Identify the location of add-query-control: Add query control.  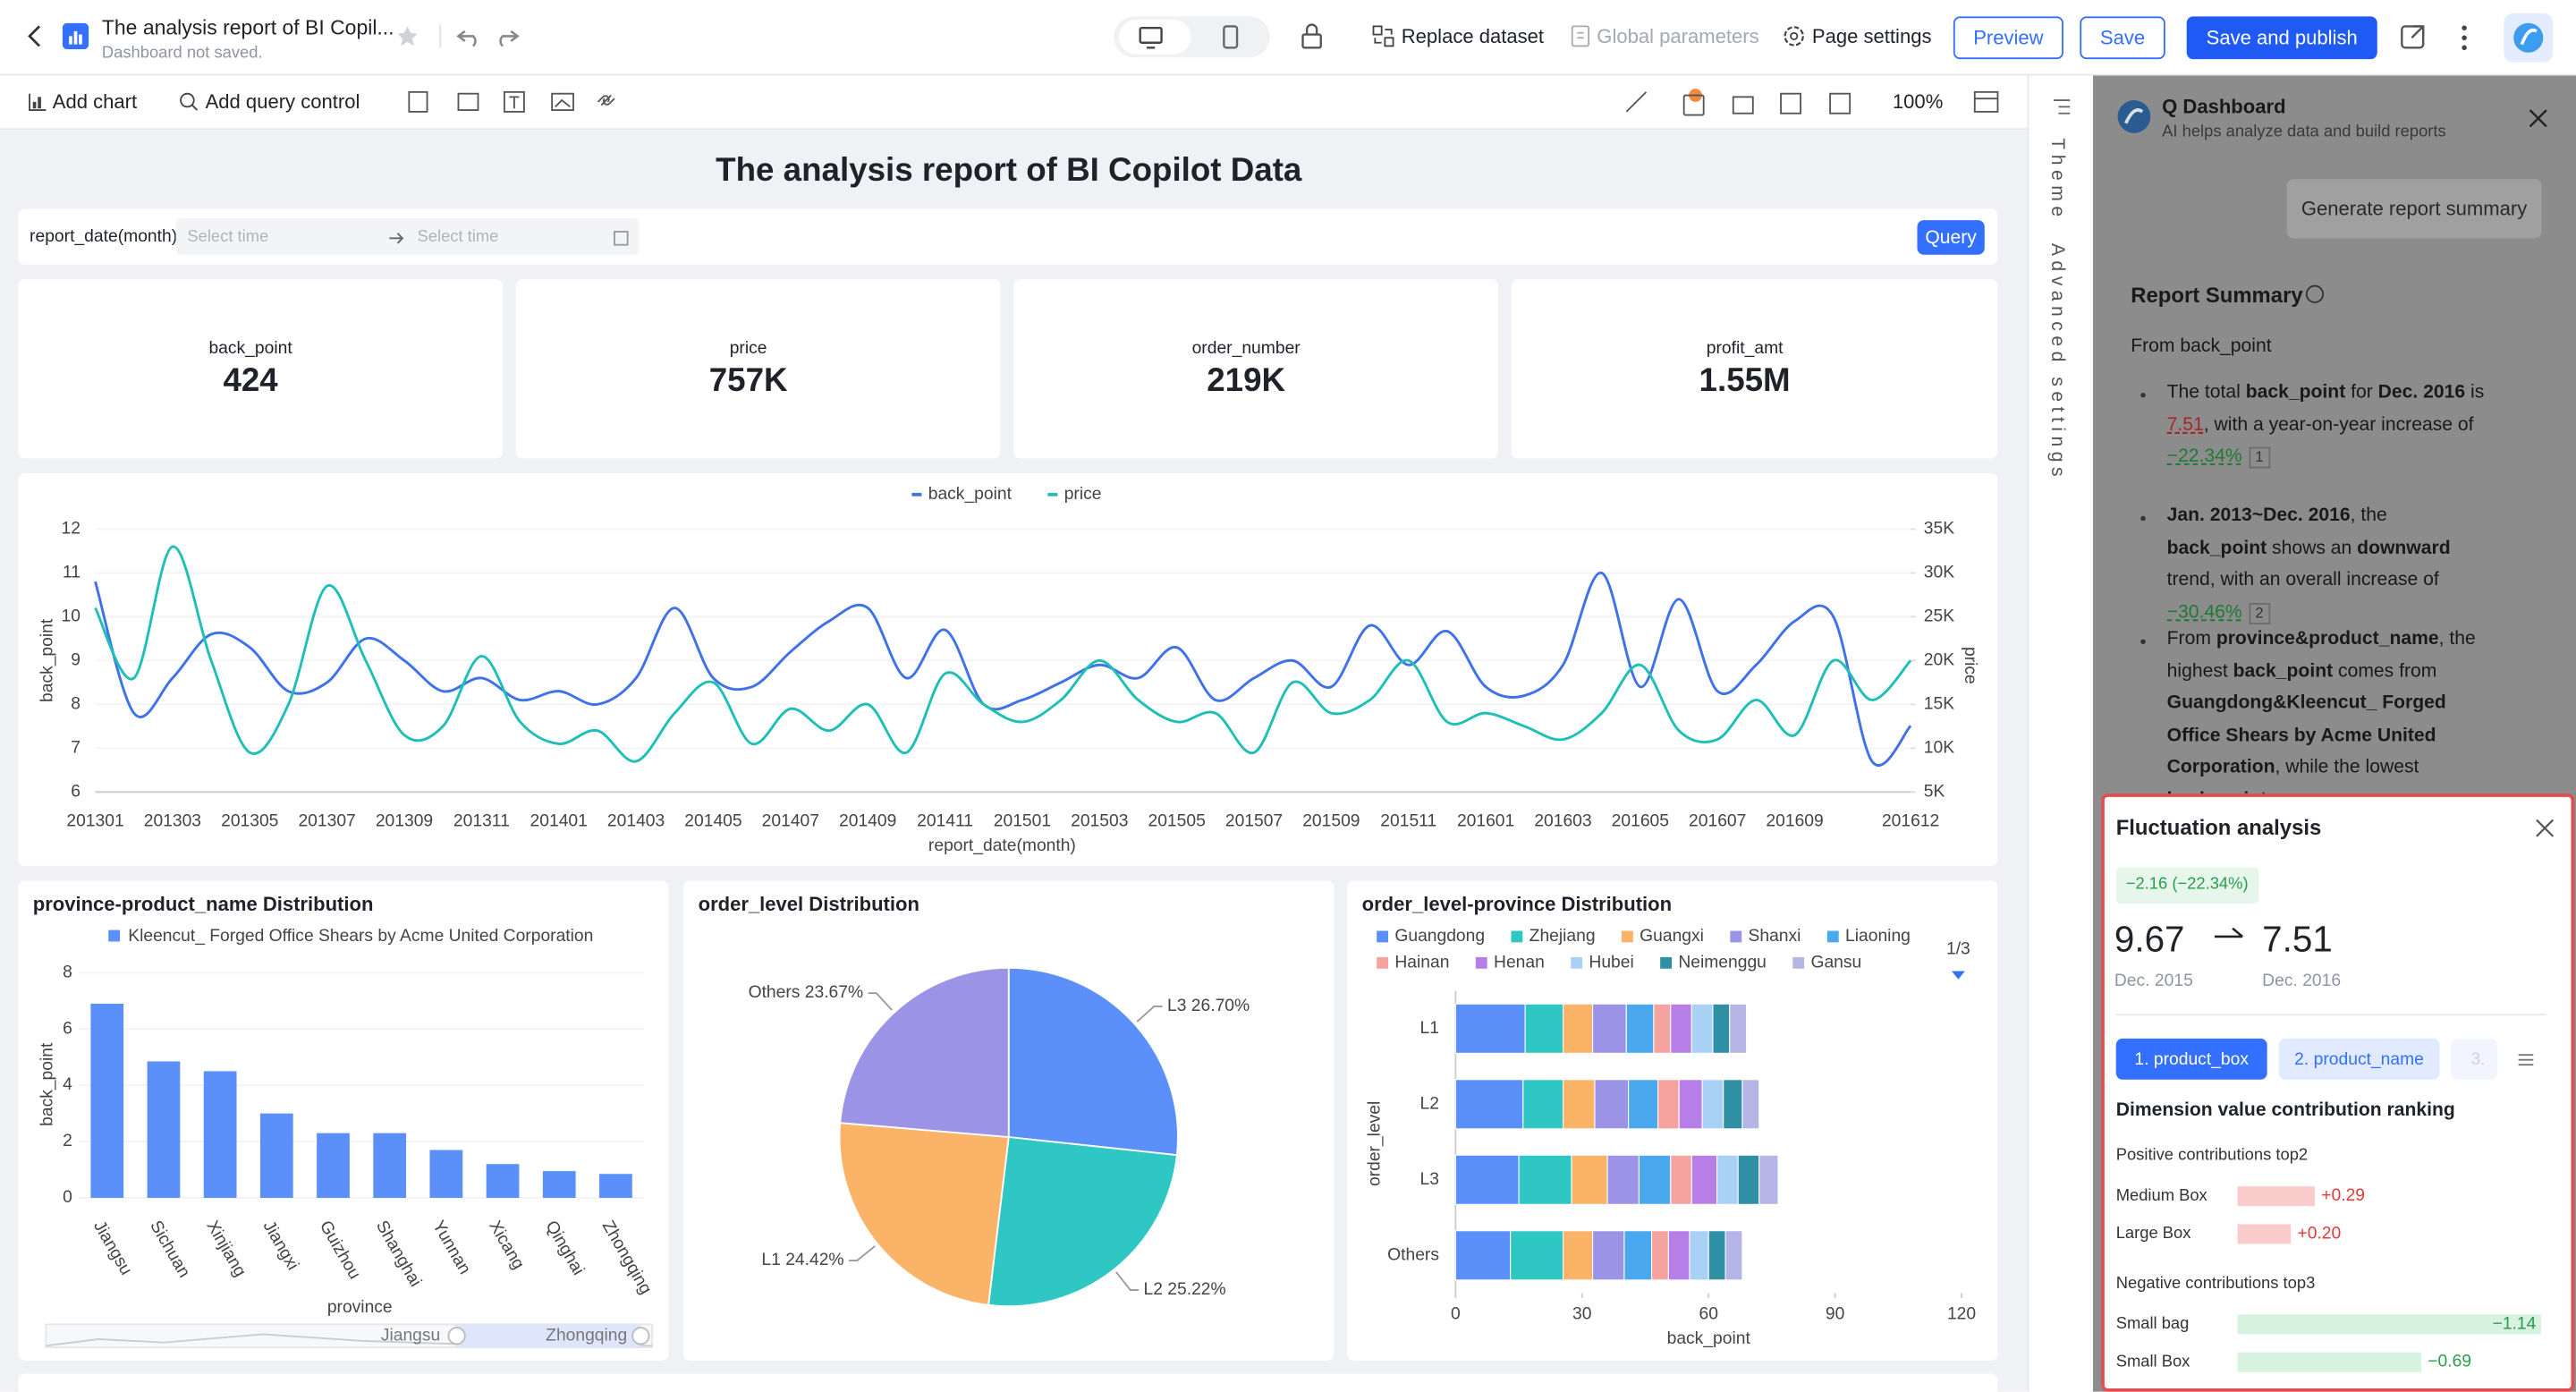
(282, 102).